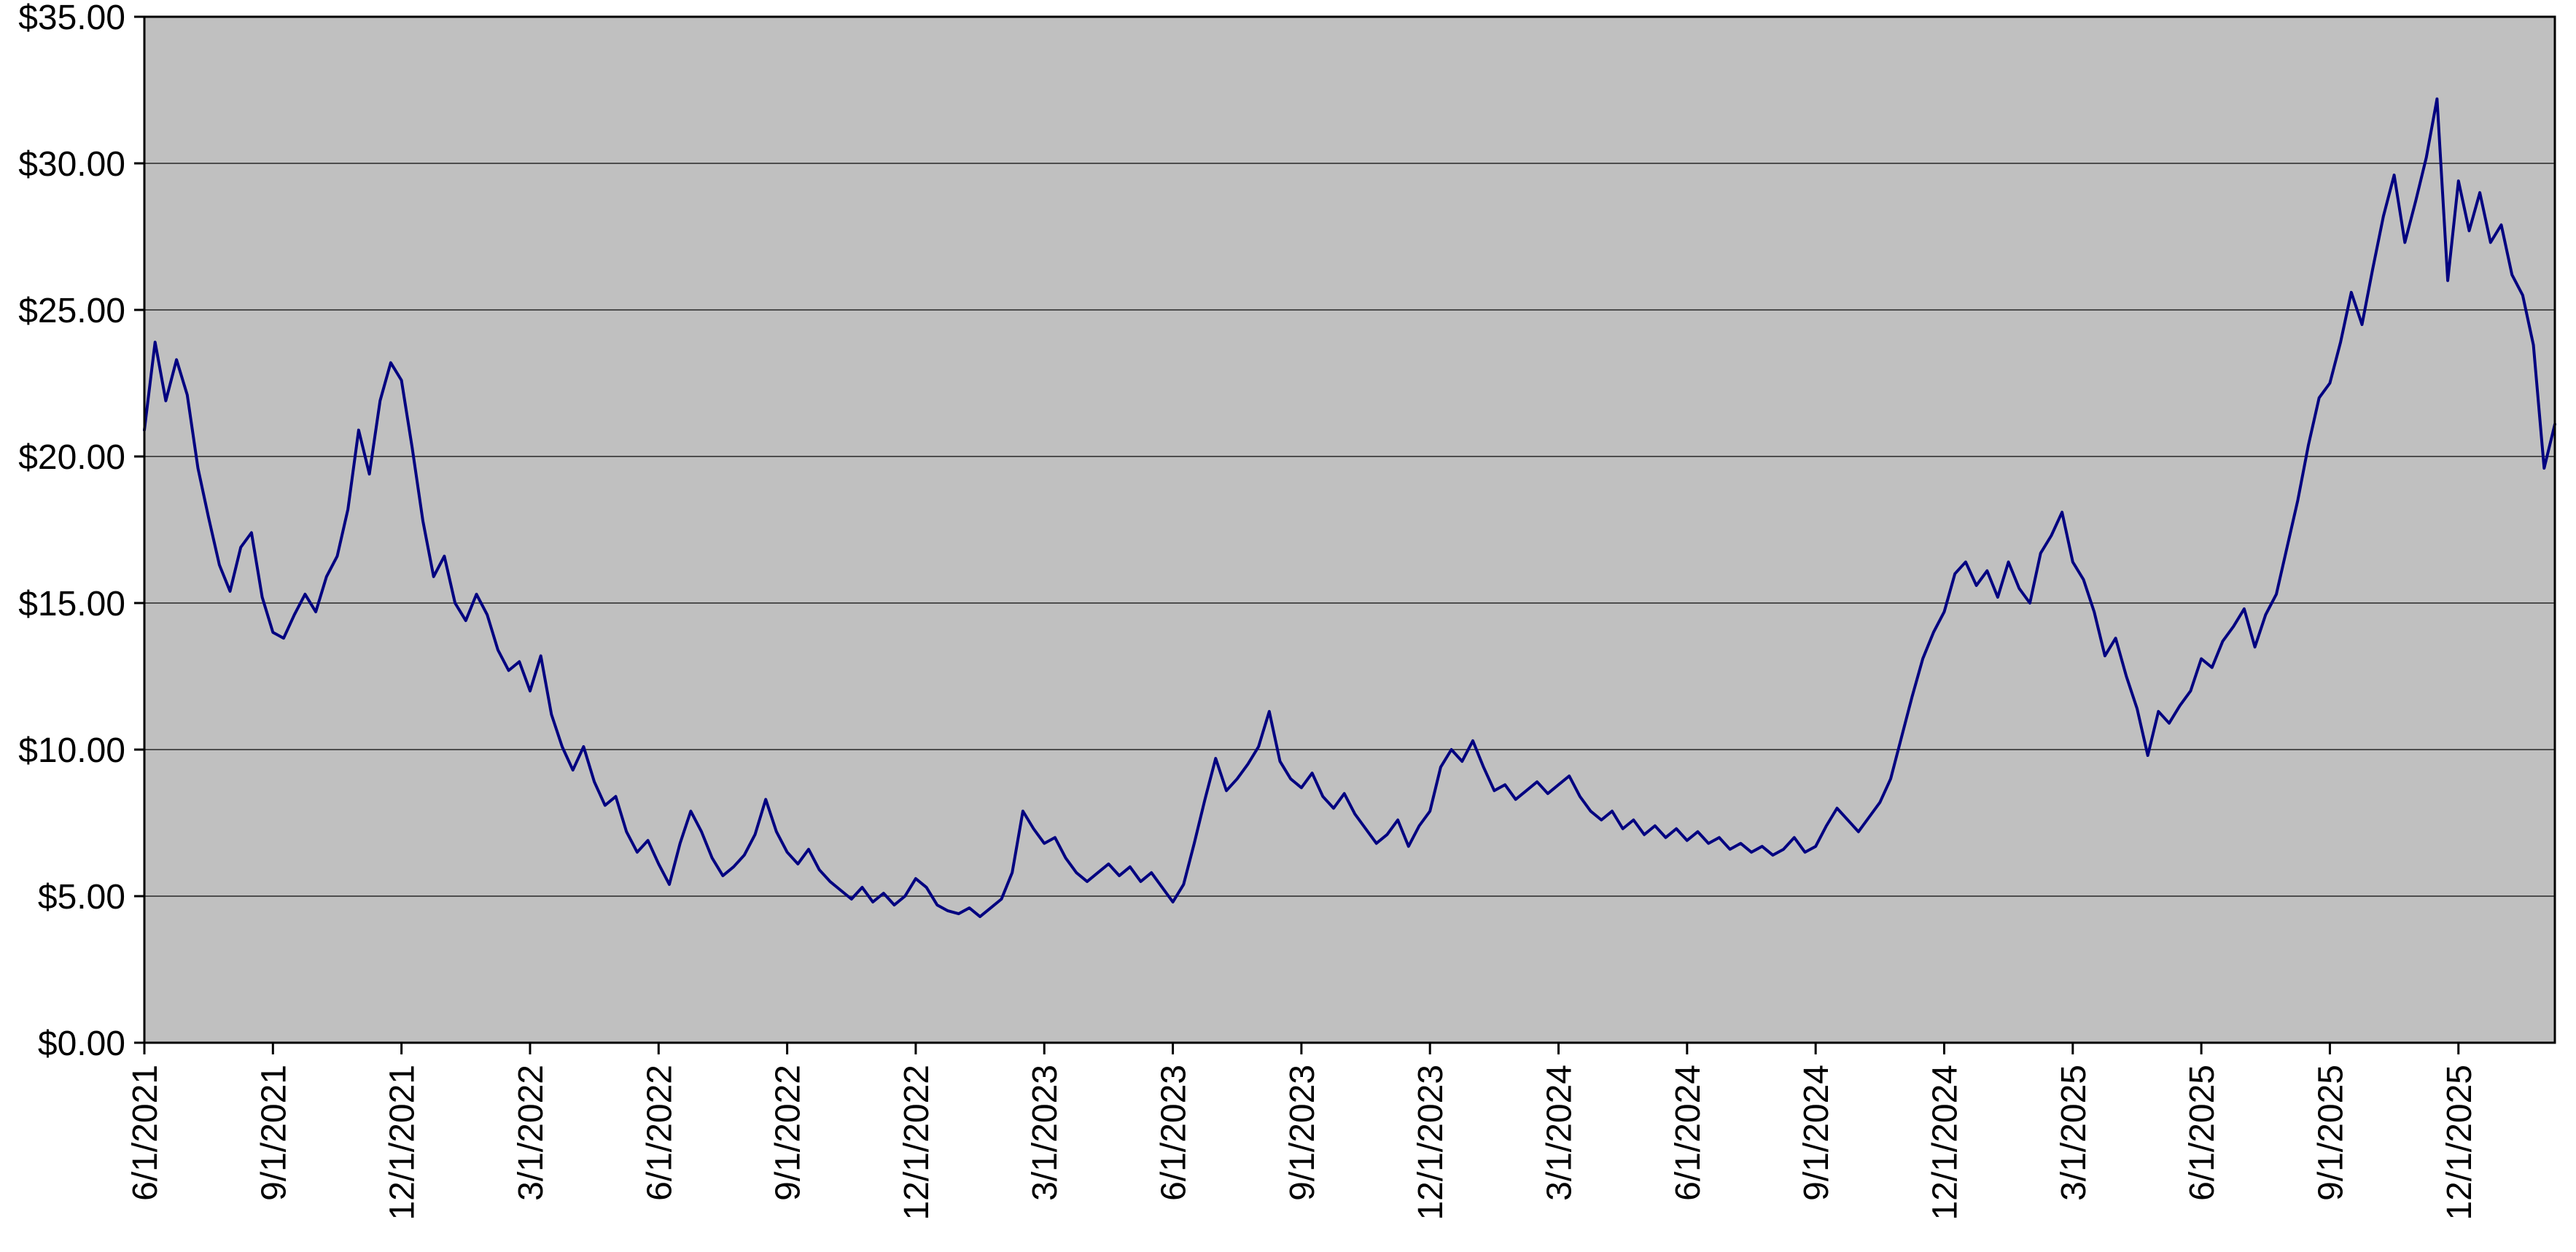 The image size is (2576, 1252). I want to click on x-tick-label: 12/1/2023, so click(1431, 1143).